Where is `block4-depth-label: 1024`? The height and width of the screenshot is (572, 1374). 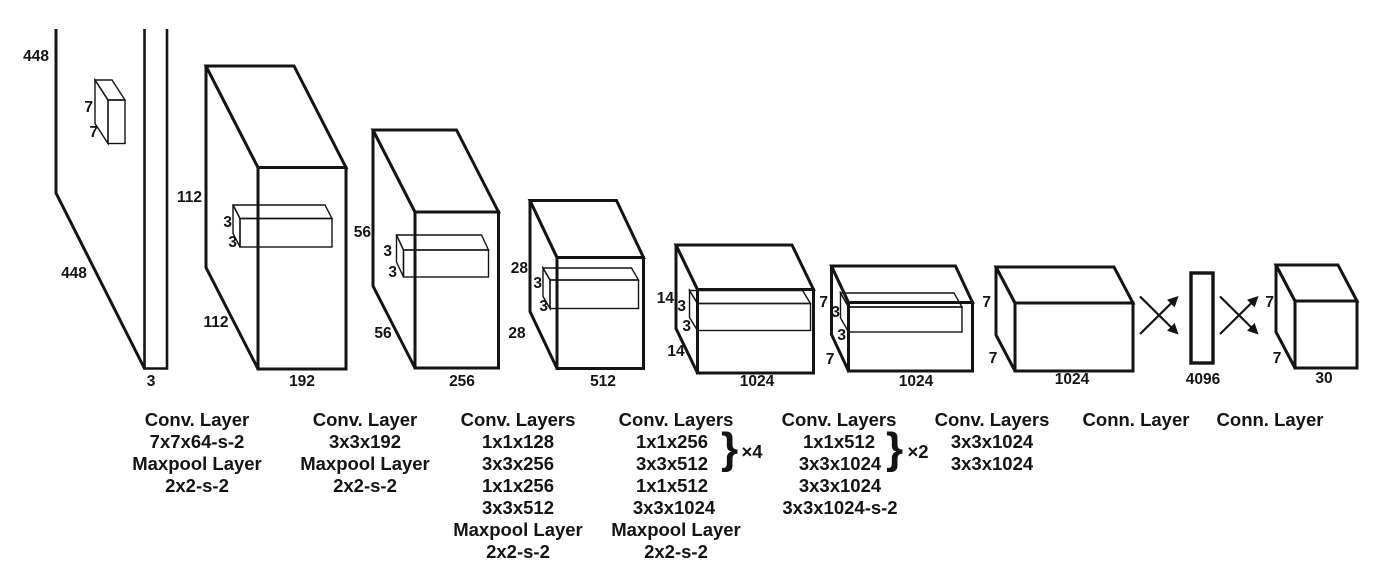 block4-depth-label: 1024 is located at coordinates (757, 381).